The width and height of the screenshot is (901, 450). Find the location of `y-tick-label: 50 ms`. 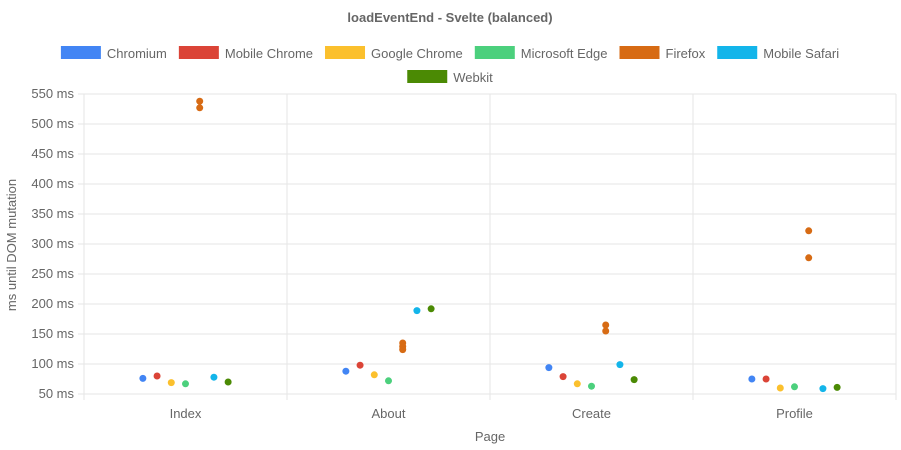

y-tick-label: 50 ms is located at coordinates (57, 393).